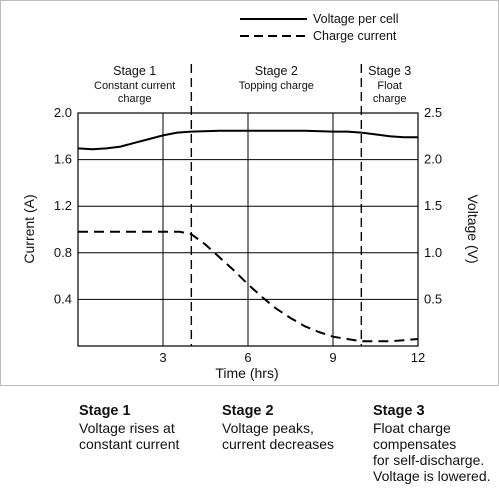  What do you see at coordinates (276, 71) in the screenshot?
I see `stage-title: Stage 2` at bounding box center [276, 71].